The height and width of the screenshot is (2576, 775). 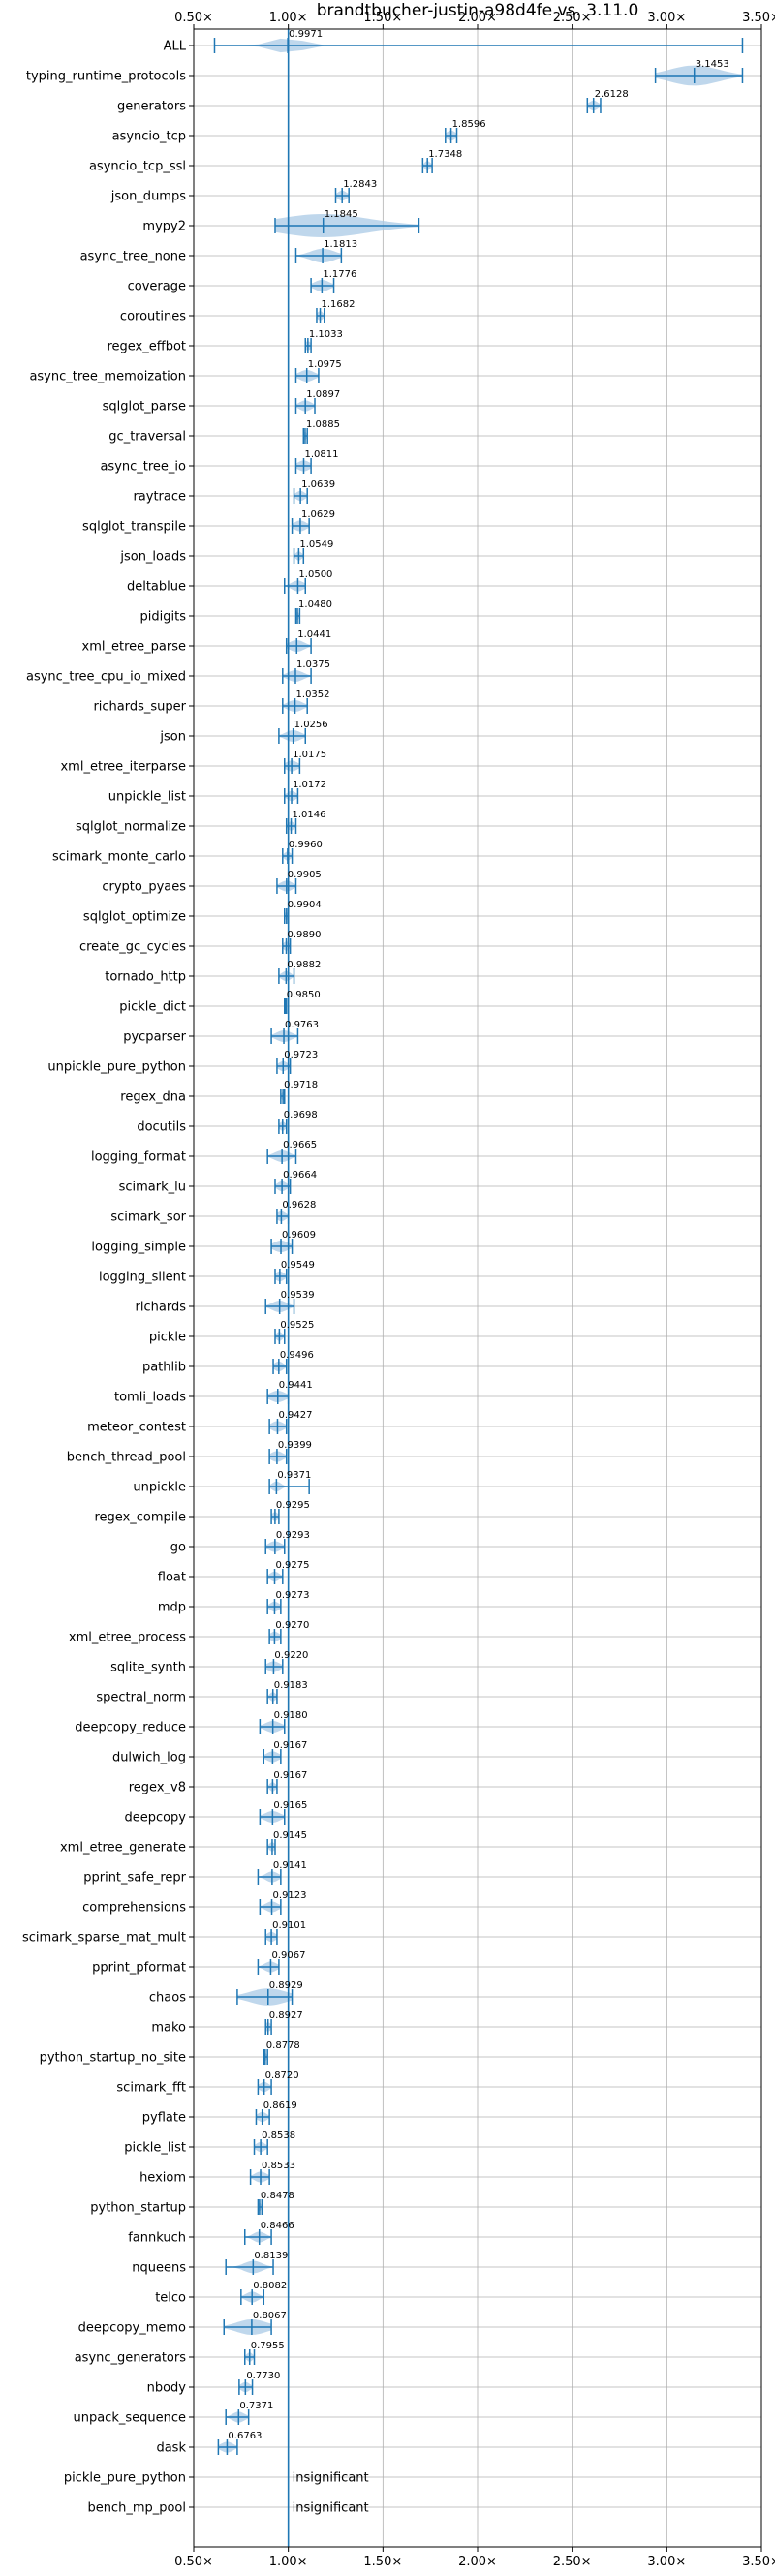 What do you see at coordinates (382, 18) in the screenshot?
I see `x-tick-label-top: 1.50×` at bounding box center [382, 18].